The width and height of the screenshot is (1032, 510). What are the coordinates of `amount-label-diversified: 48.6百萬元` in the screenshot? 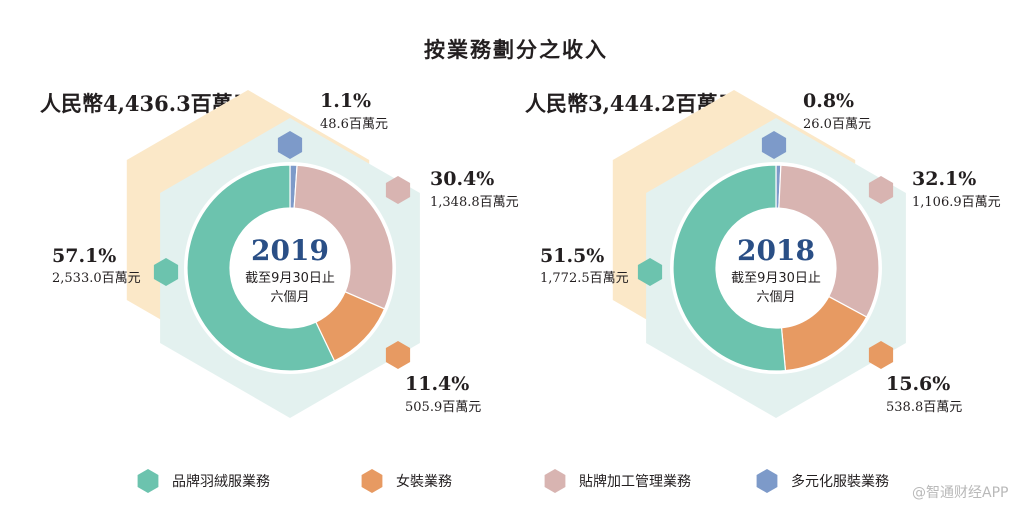 It's located at (354, 124).